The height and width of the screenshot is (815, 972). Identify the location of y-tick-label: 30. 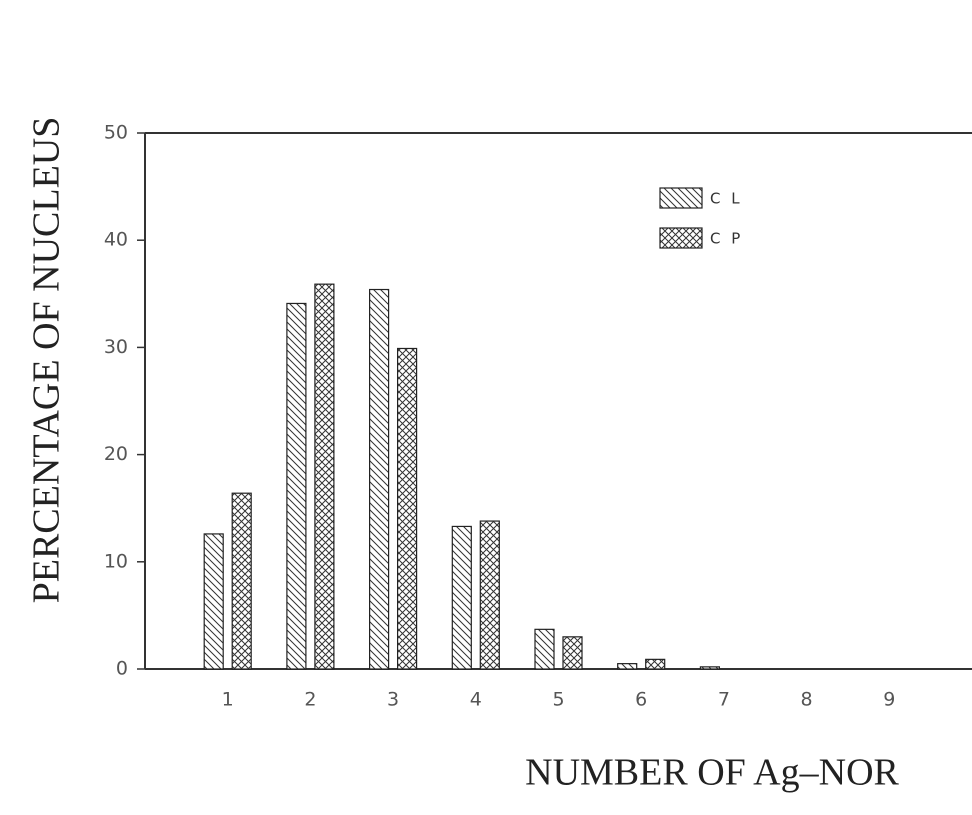
(116, 347).